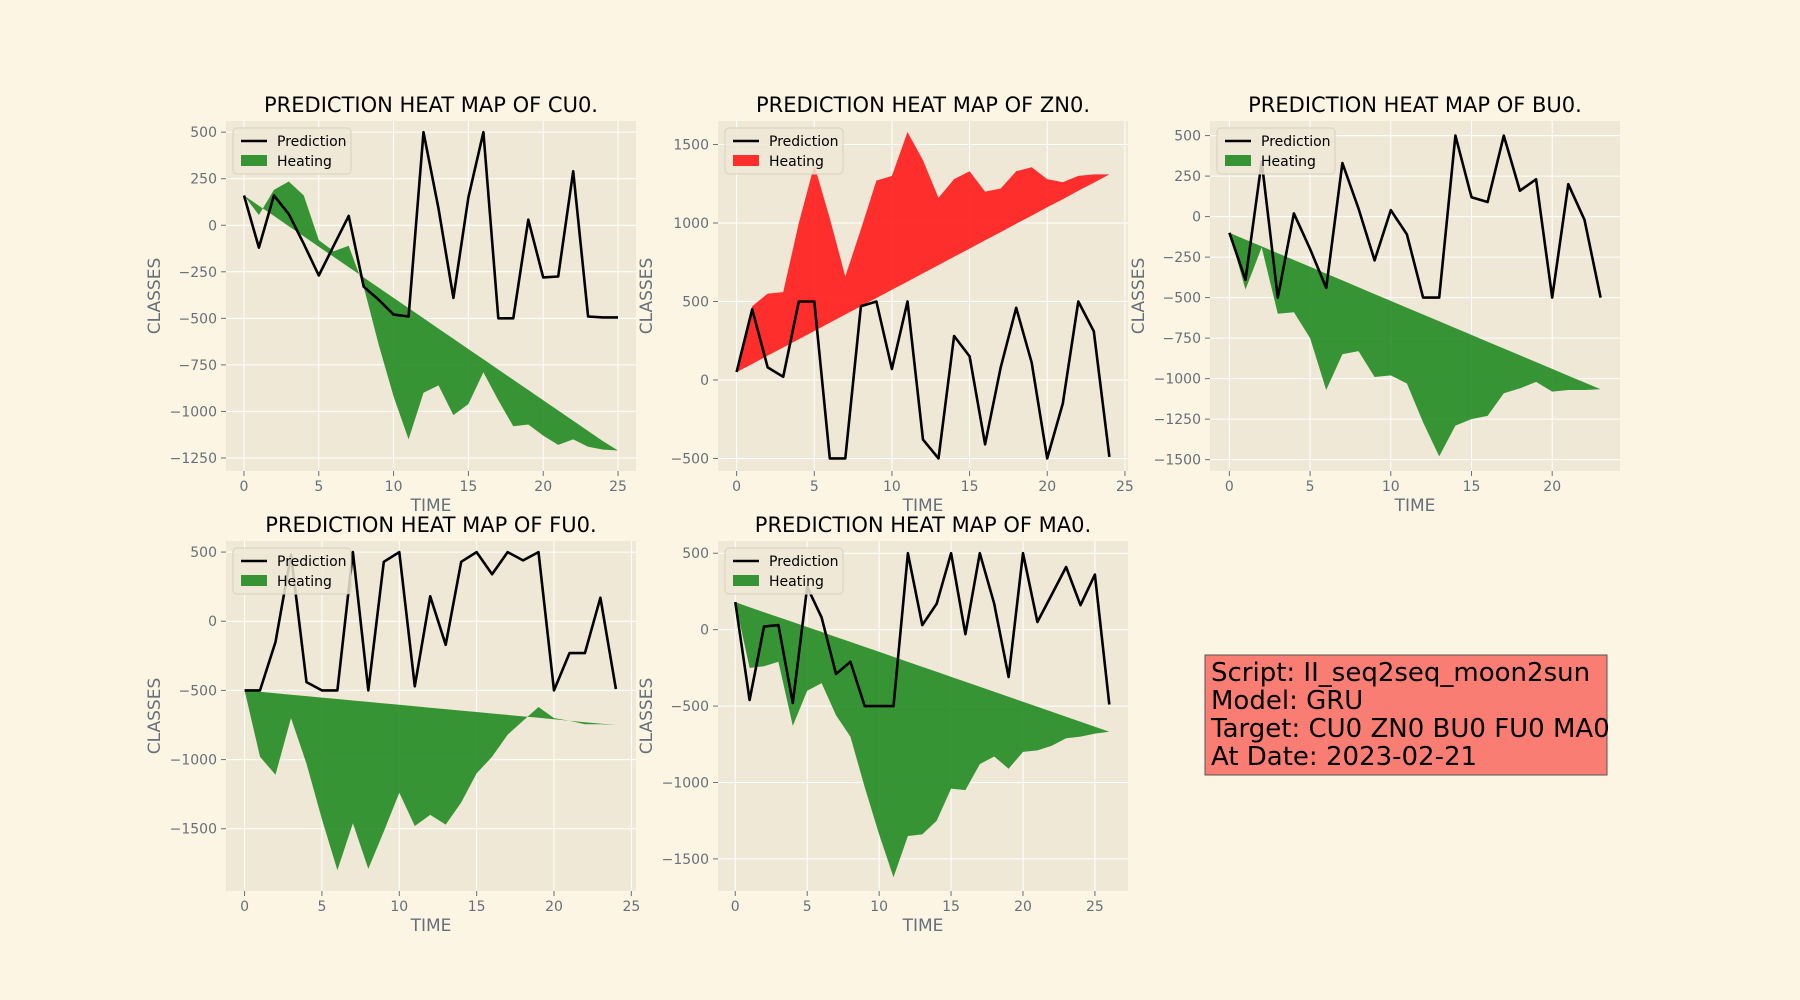 This screenshot has width=1800, height=1000. I want to click on y-tick-label: 1500, so click(691, 146).